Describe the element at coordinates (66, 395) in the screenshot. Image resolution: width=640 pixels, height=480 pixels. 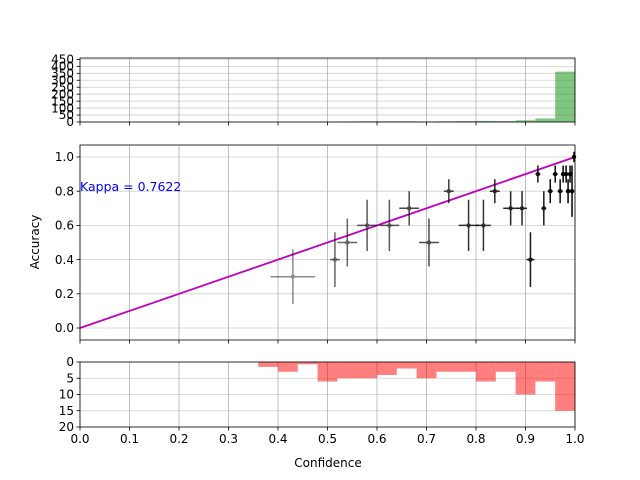
I see `y-tick-label: 10` at that location.